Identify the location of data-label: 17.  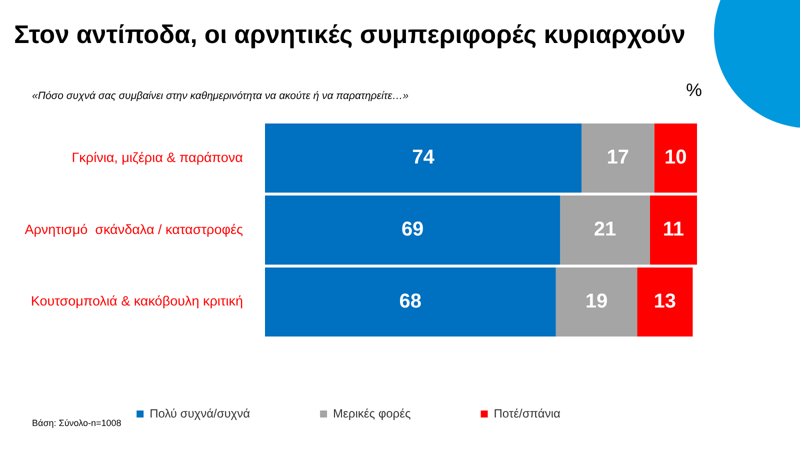
(617, 157).